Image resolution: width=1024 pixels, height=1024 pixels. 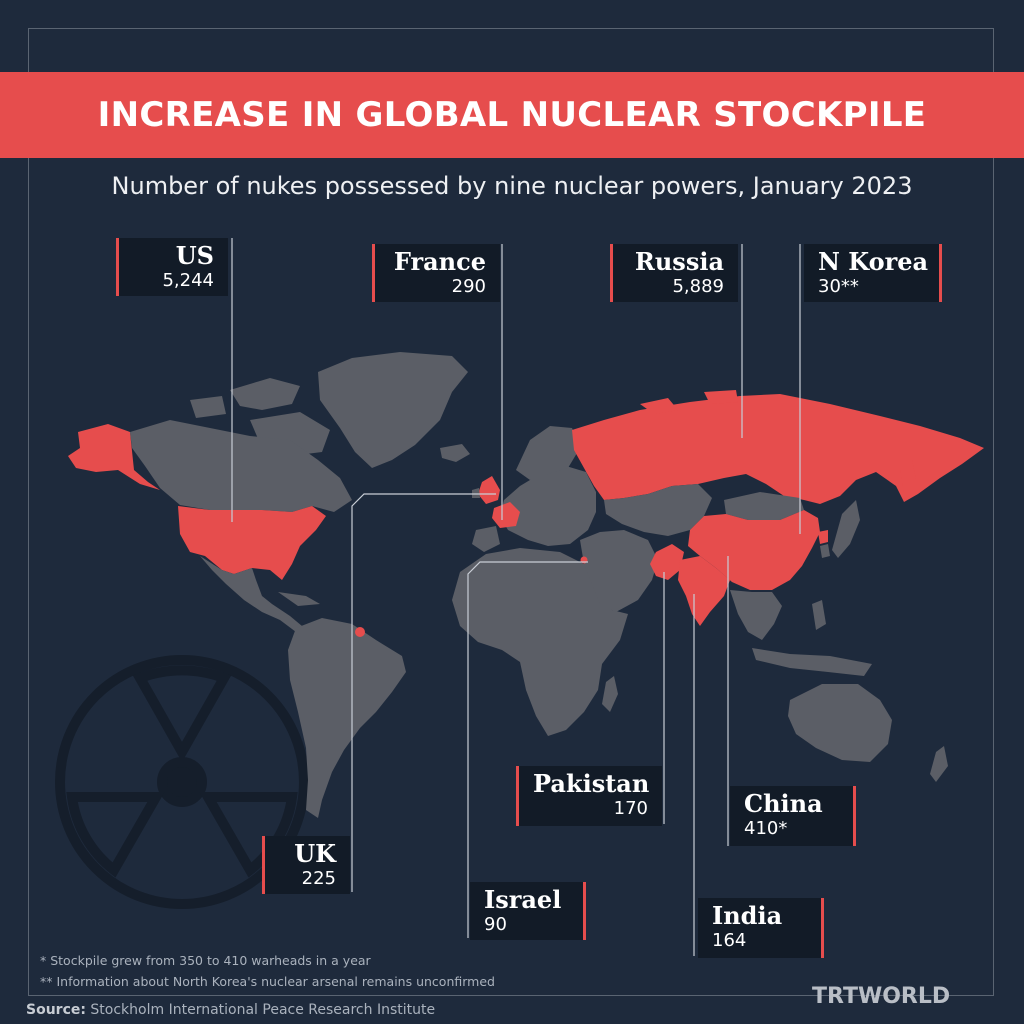 What do you see at coordinates (658, 510) in the screenshot?
I see `central-asia` at bounding box center [658, 510].